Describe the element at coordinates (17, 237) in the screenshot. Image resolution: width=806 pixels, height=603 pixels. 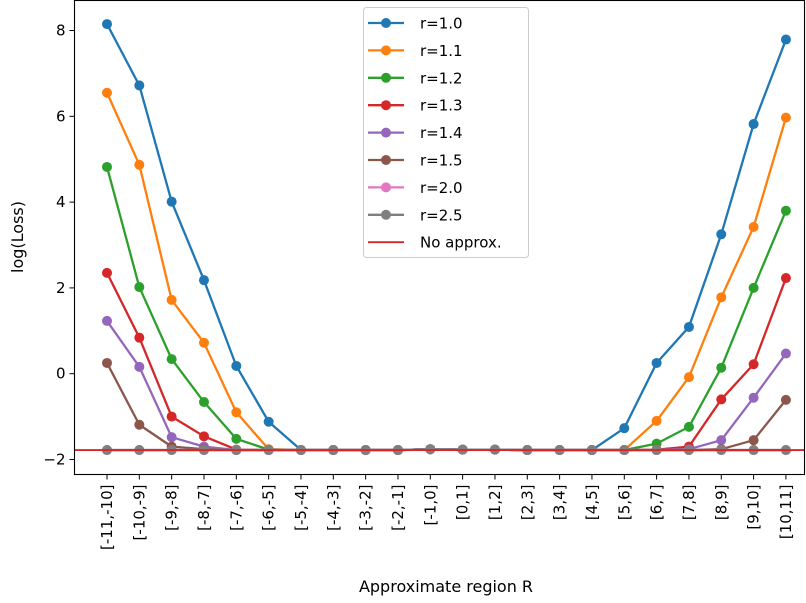
I see `y-axis-label: log(Loss)` at that location.